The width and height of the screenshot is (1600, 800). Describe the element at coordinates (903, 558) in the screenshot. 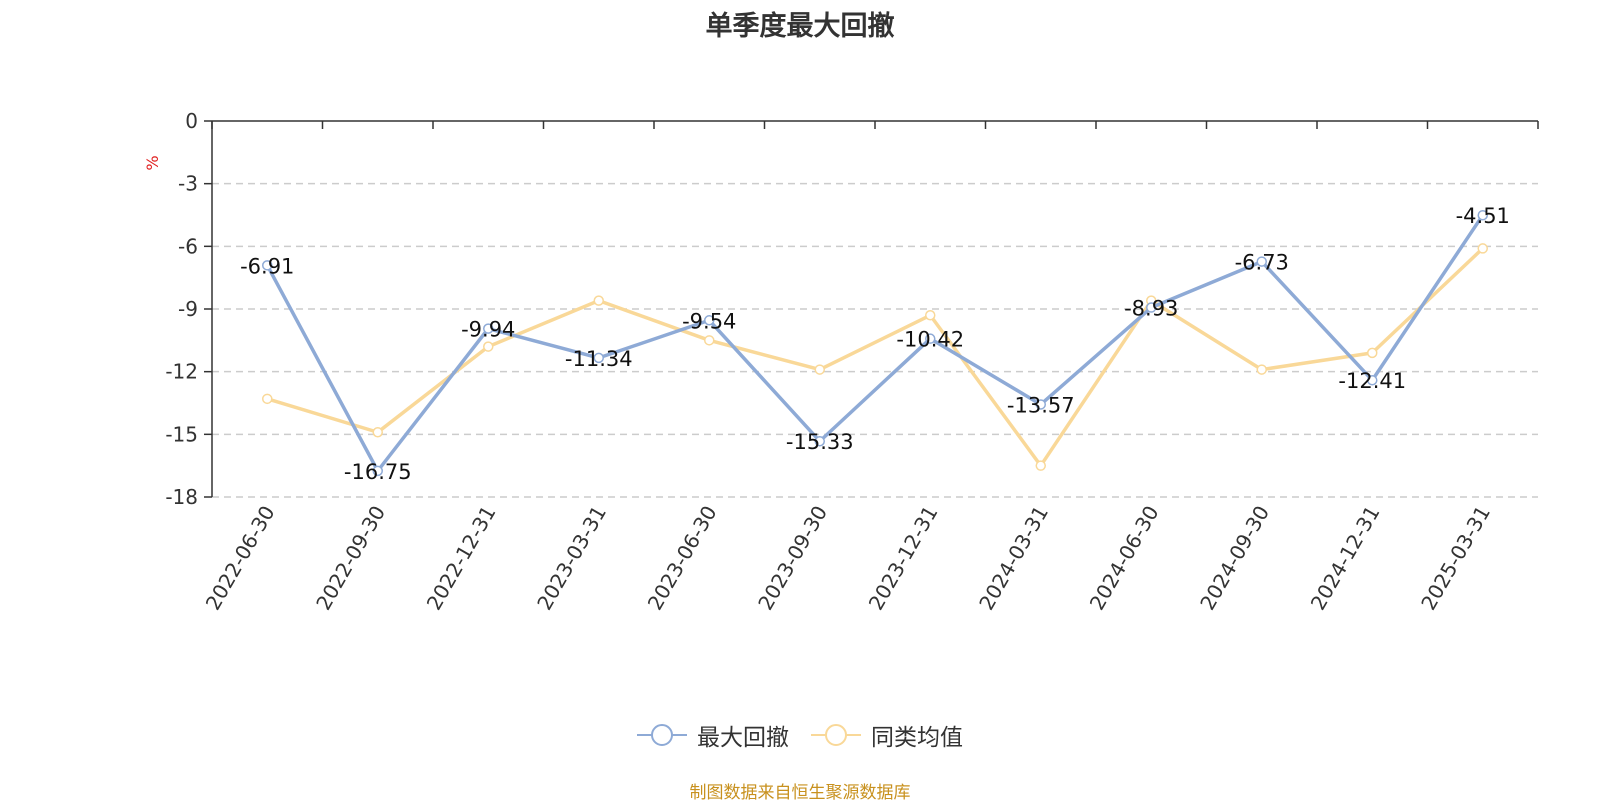

I see `x-tick-label: 2023-12-31` at that location.